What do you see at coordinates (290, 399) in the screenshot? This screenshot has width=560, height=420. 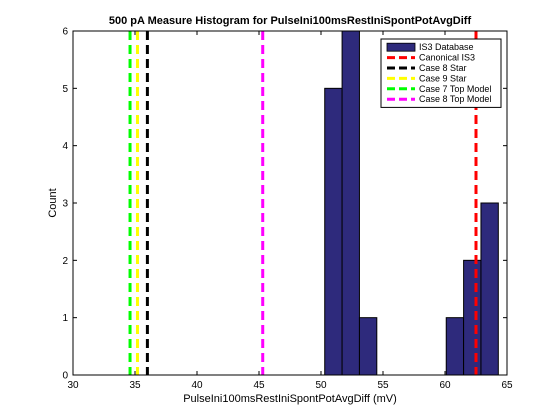 I see `x-axis-label: PulseIni100msRestIniSpontPotAvgDiff (mV)` at bounding box center [290, 399].